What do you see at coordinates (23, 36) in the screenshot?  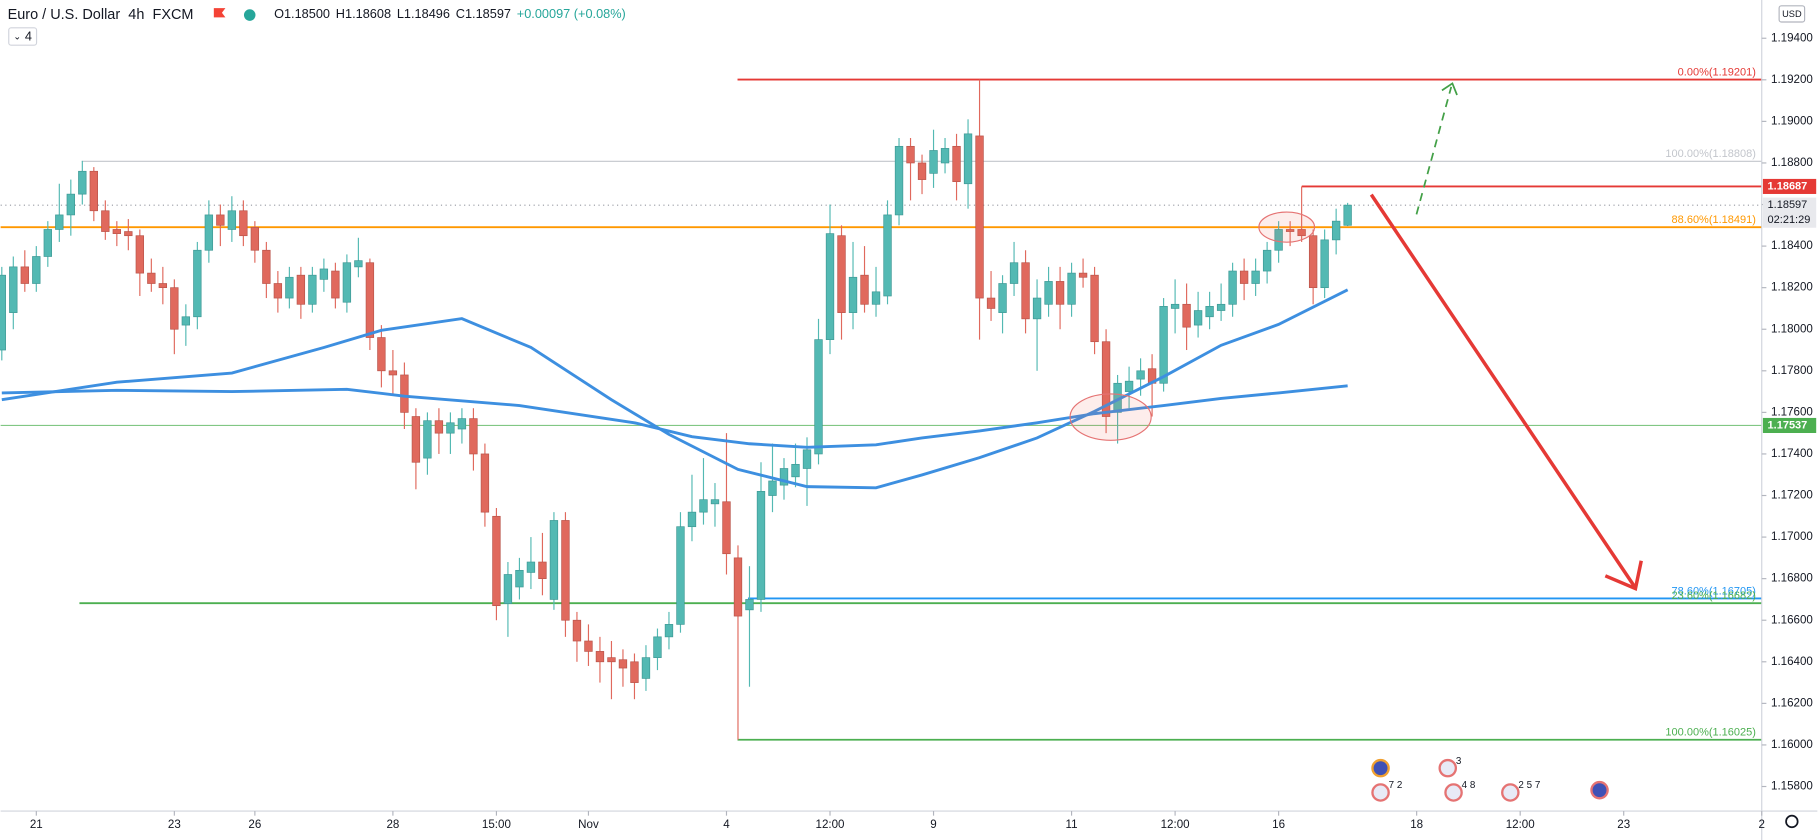 I see `indicator-toggle` at bounding box center [23, 36].